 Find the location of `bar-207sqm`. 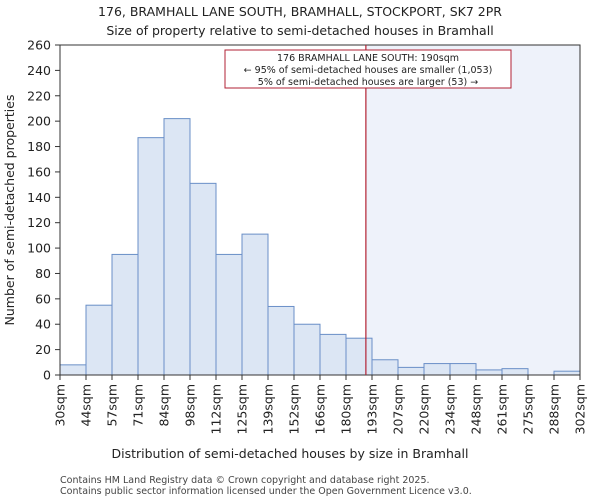

bar-207sqm is located at coordinates (411, 371).